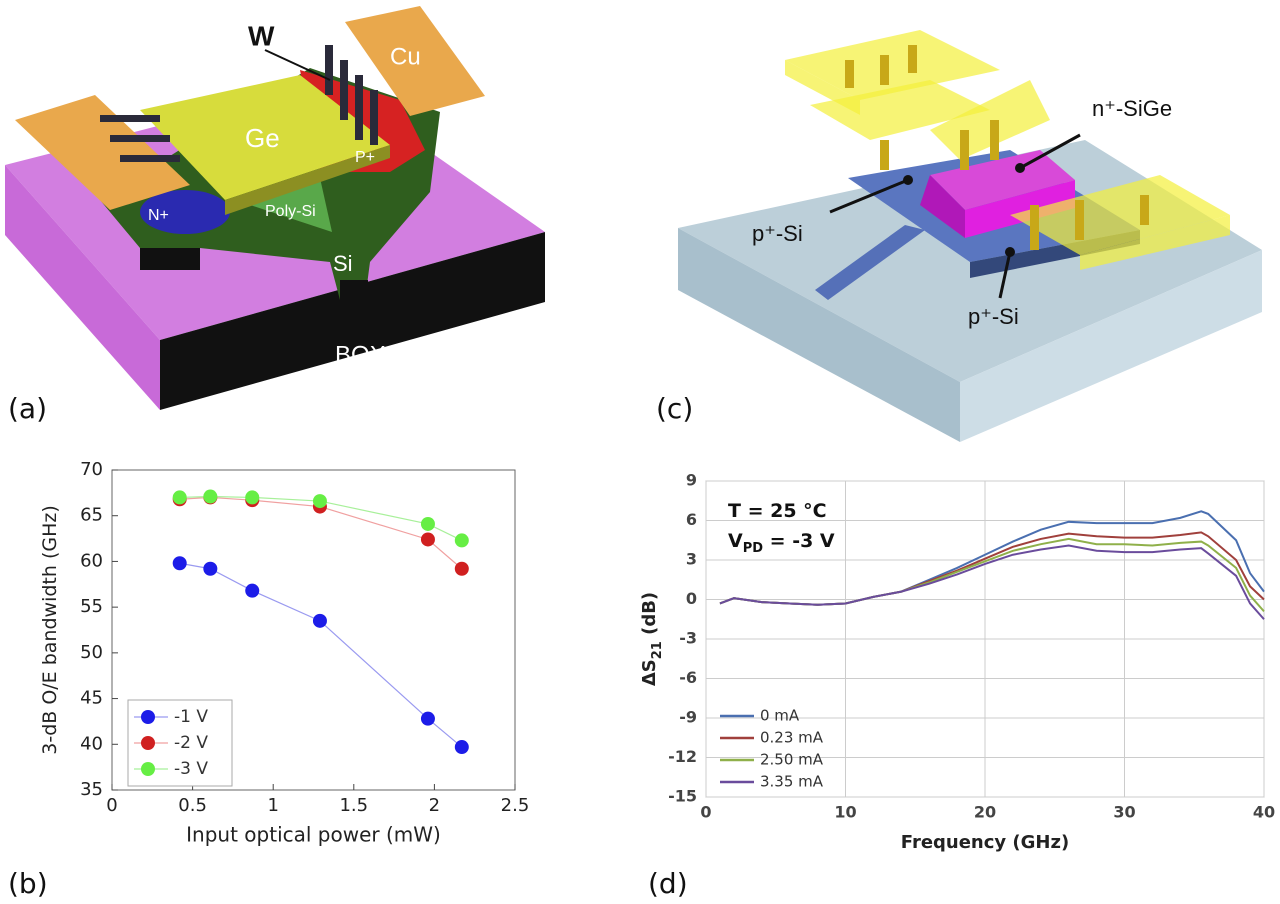  Describe the element at coordinates (191, 717) in the screenshot. I see `legend-label: -1 V` at that location.